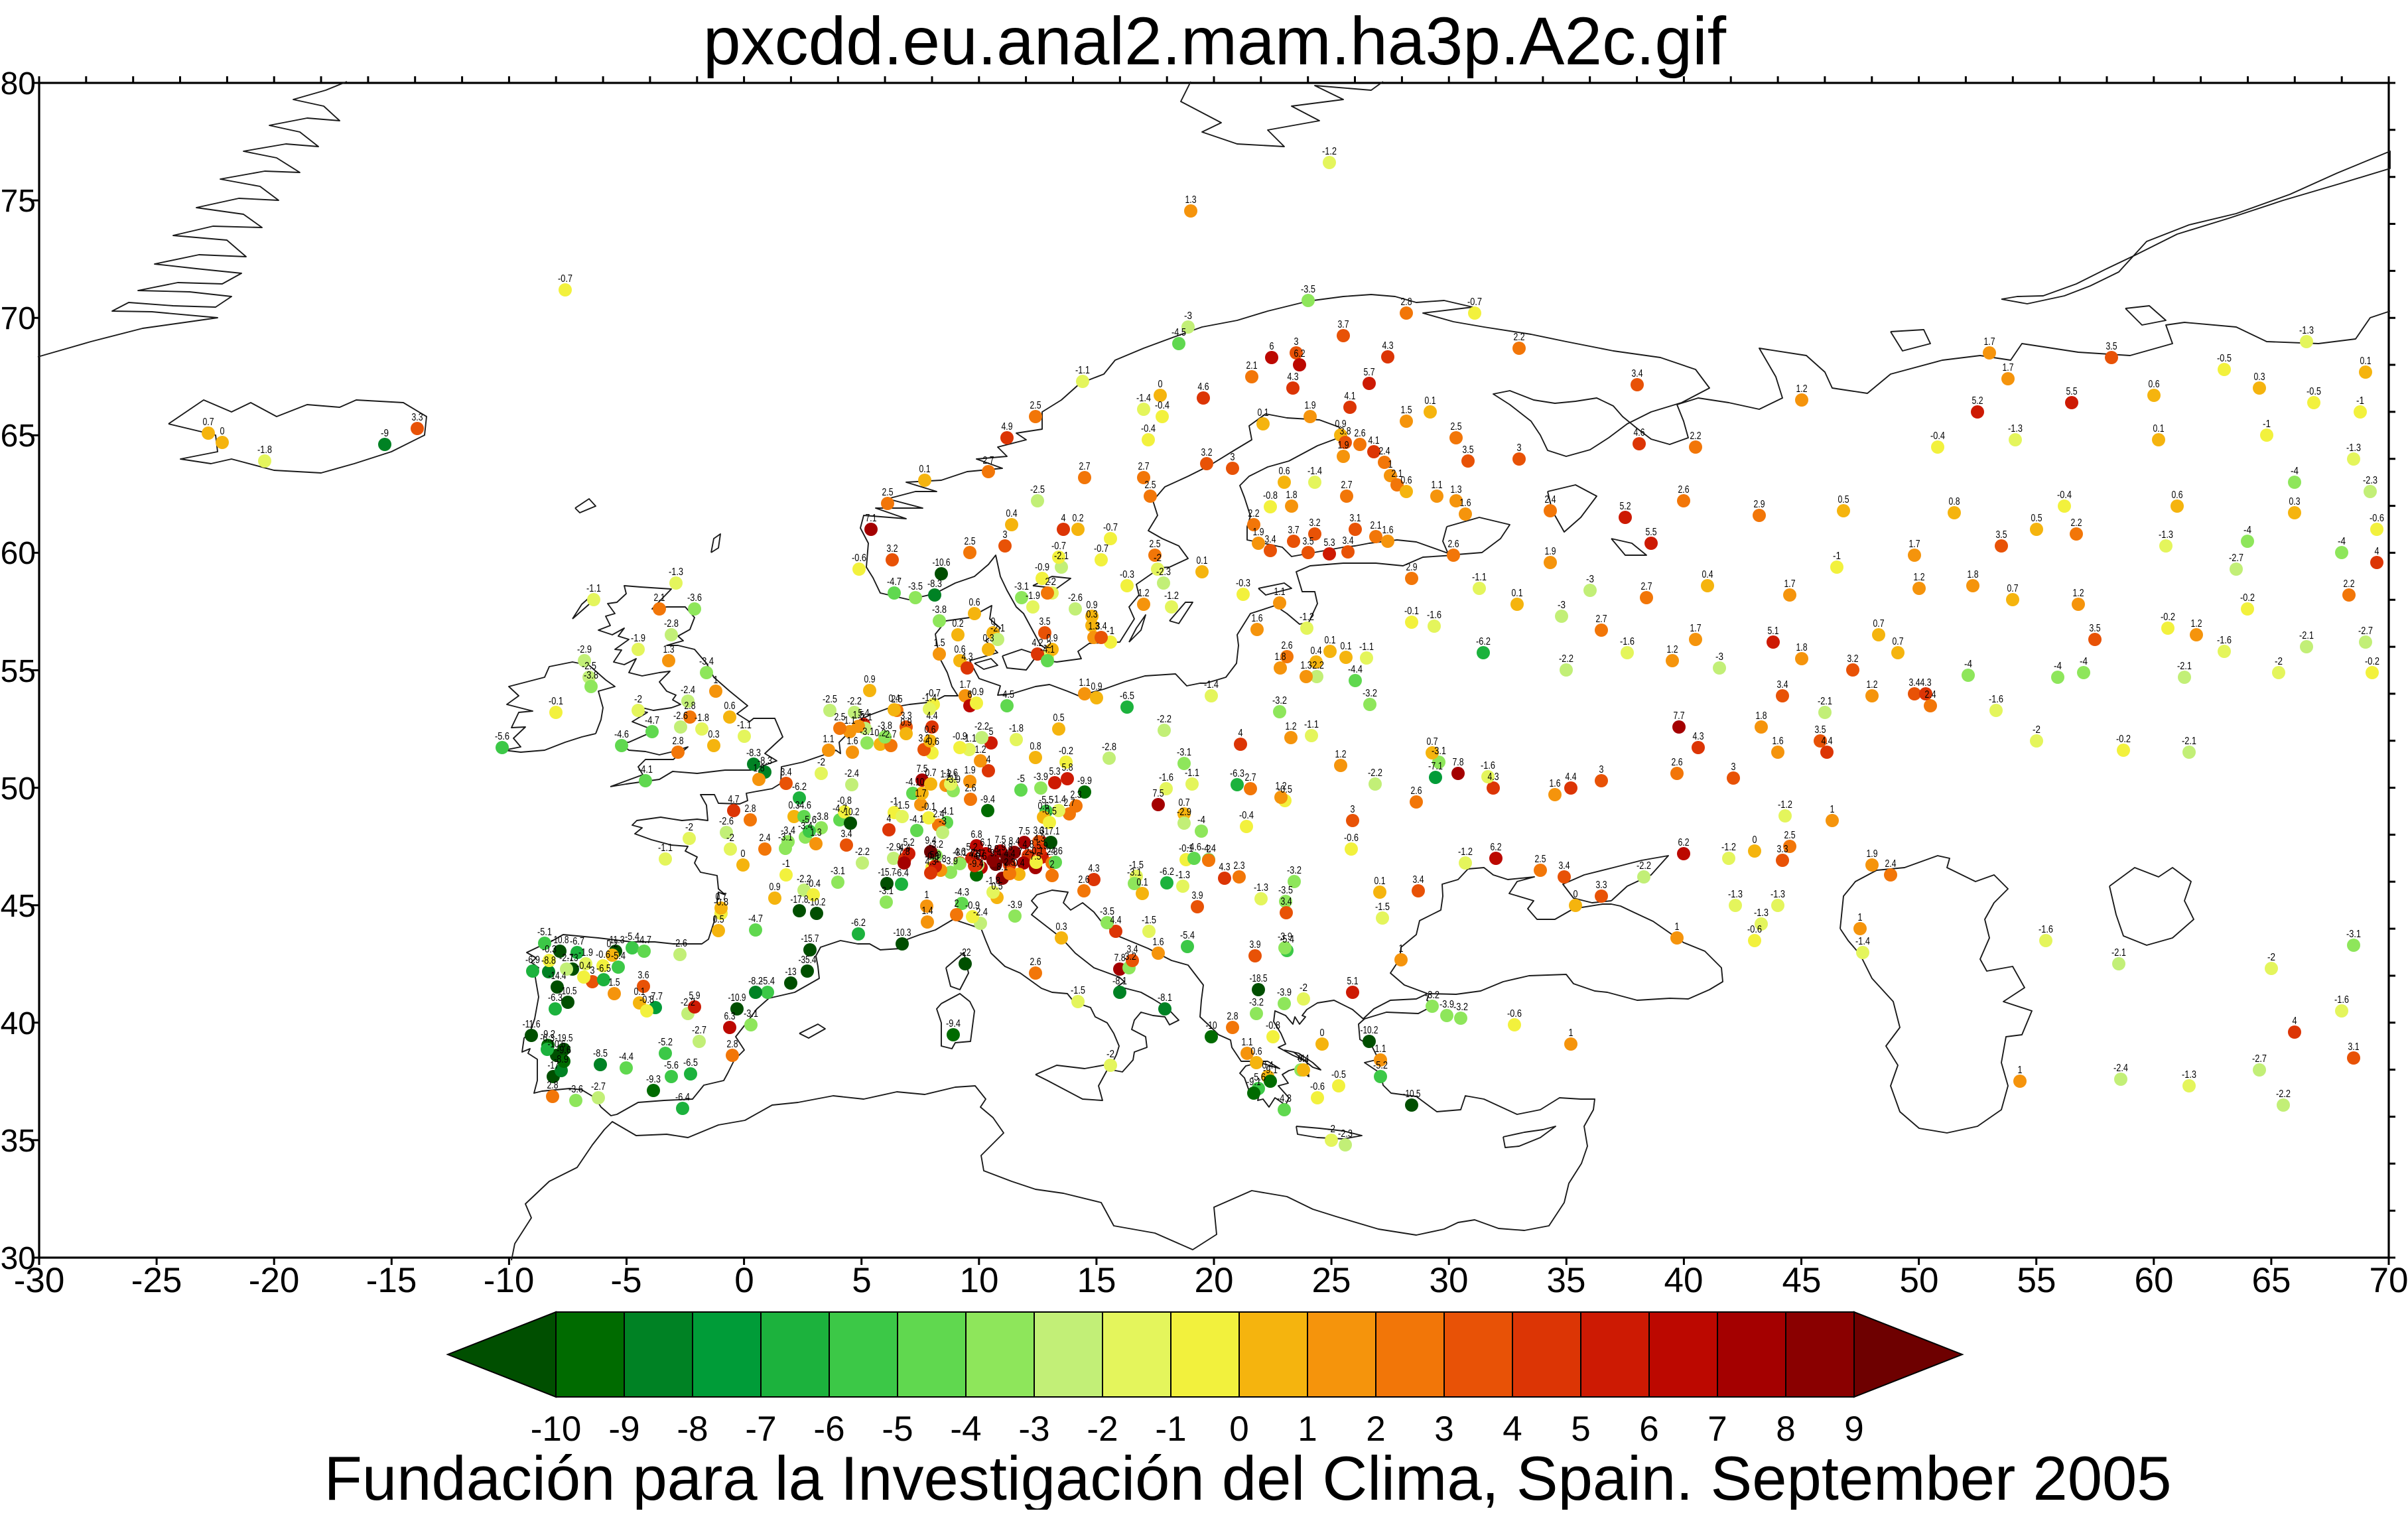 Image resolution: width=2408 pixels, height=1513 pixels. What do you see at coordinates (1514, 1014) in the screenshot?
I see `svg-text: -0.6` at bounding box center [1514, 1014].